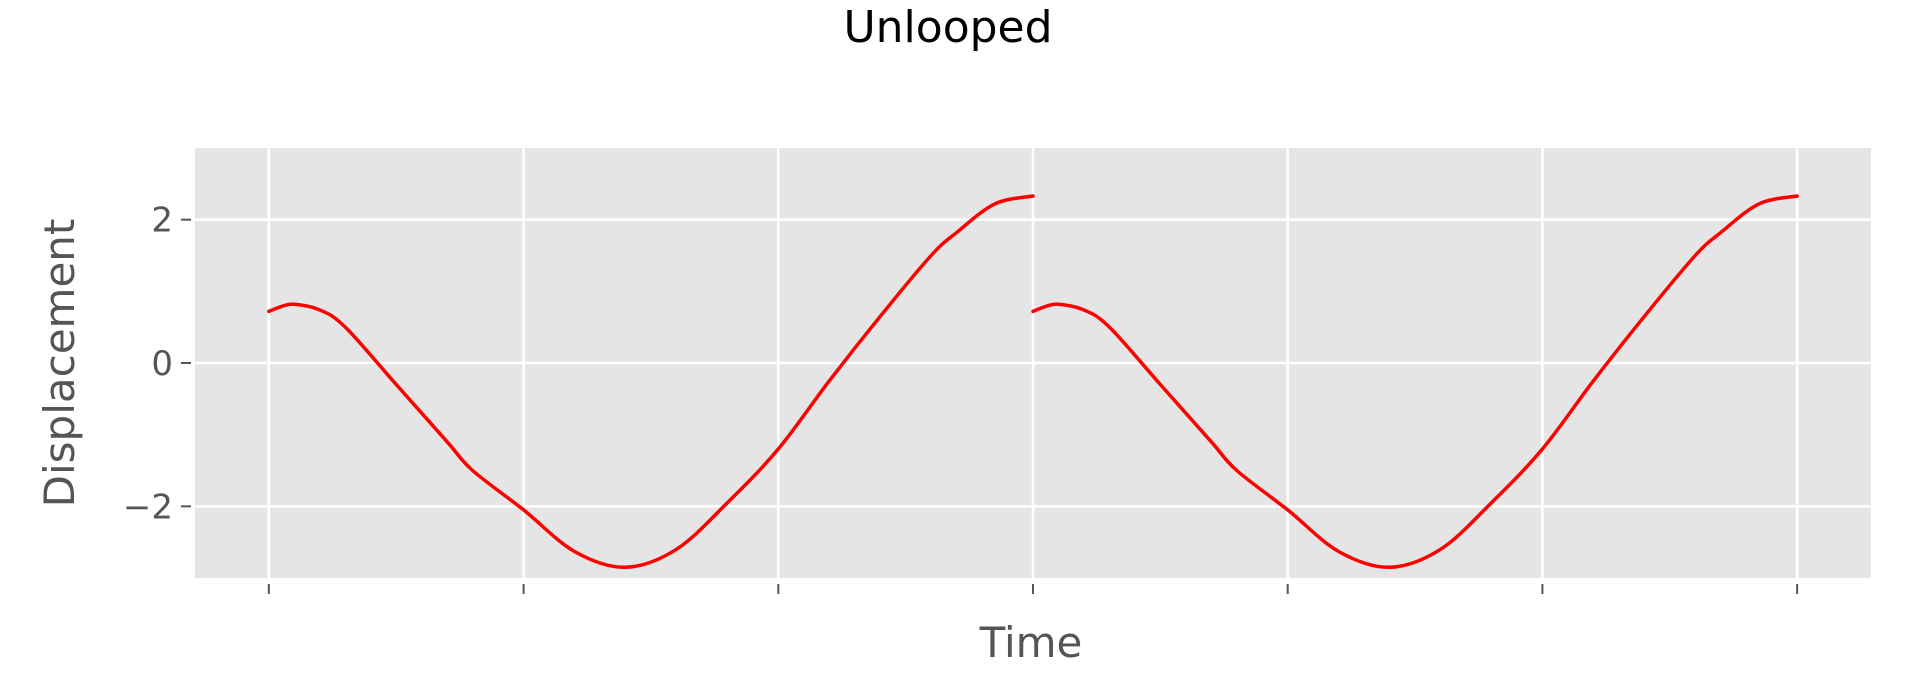  Describe the element at coordinates (947, 27) in the screenshot. I see `chart-title: Unlooped` at that location.